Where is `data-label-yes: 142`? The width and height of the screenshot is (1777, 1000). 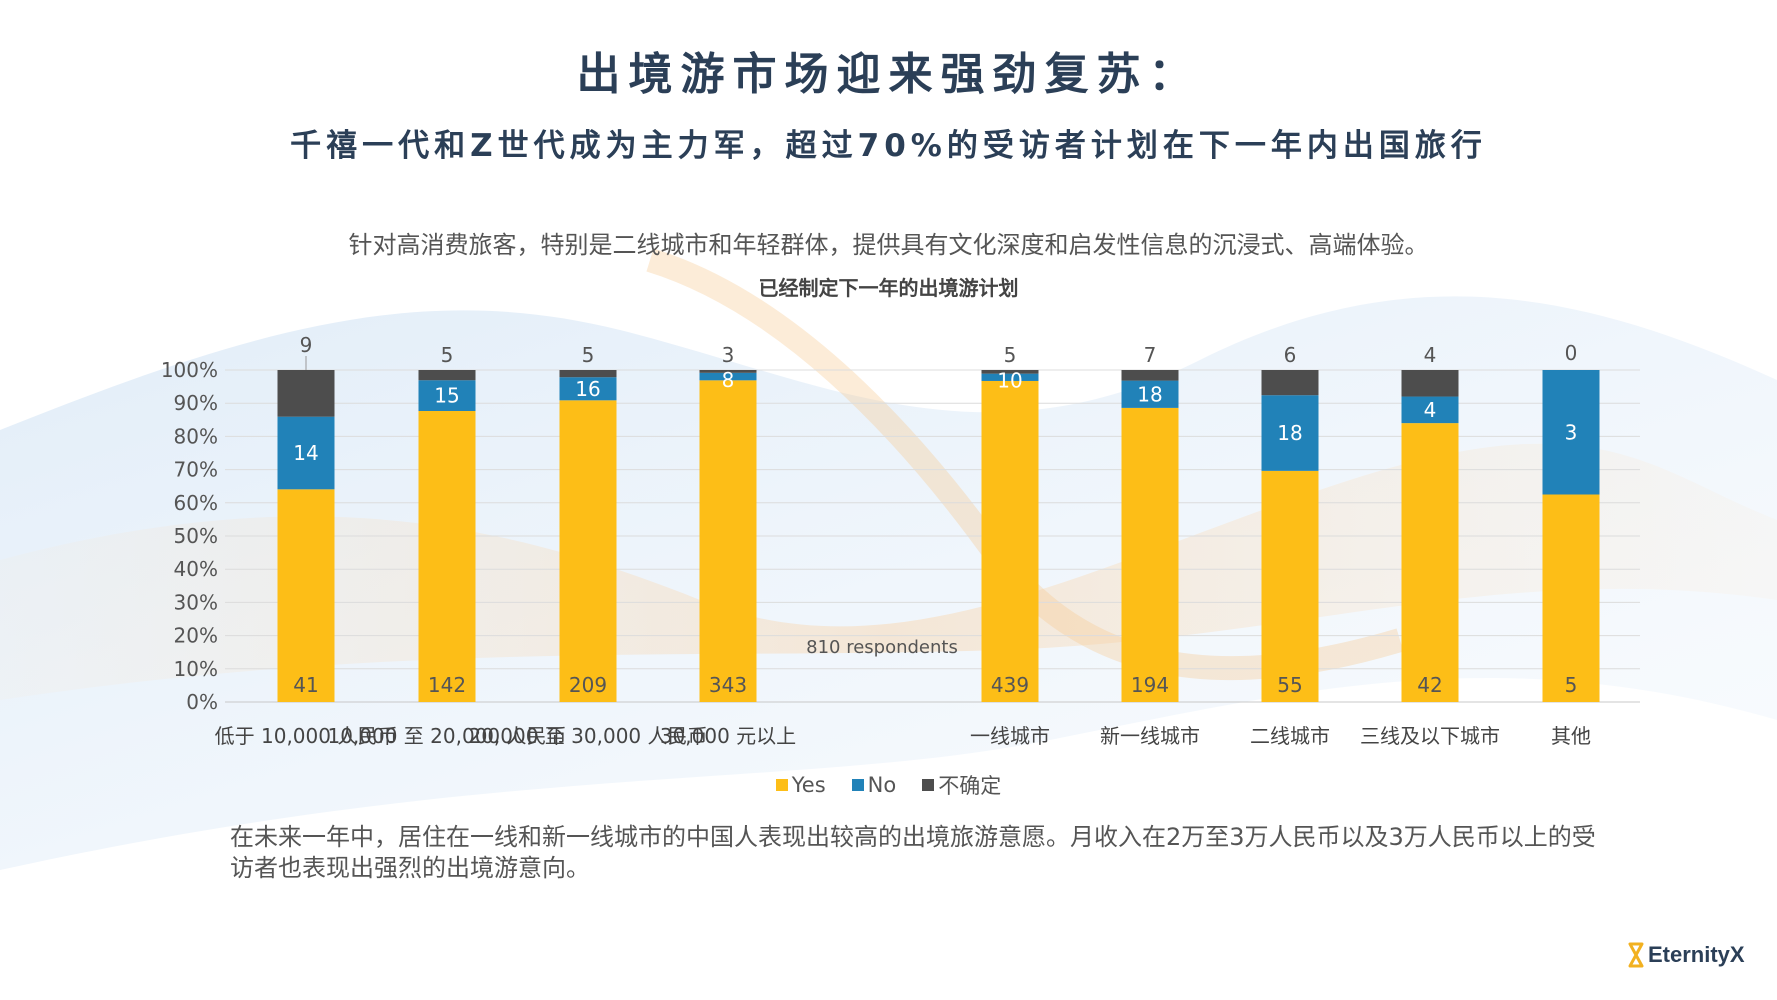 data-label-yes: 142 is located at coordinates (447, 685).